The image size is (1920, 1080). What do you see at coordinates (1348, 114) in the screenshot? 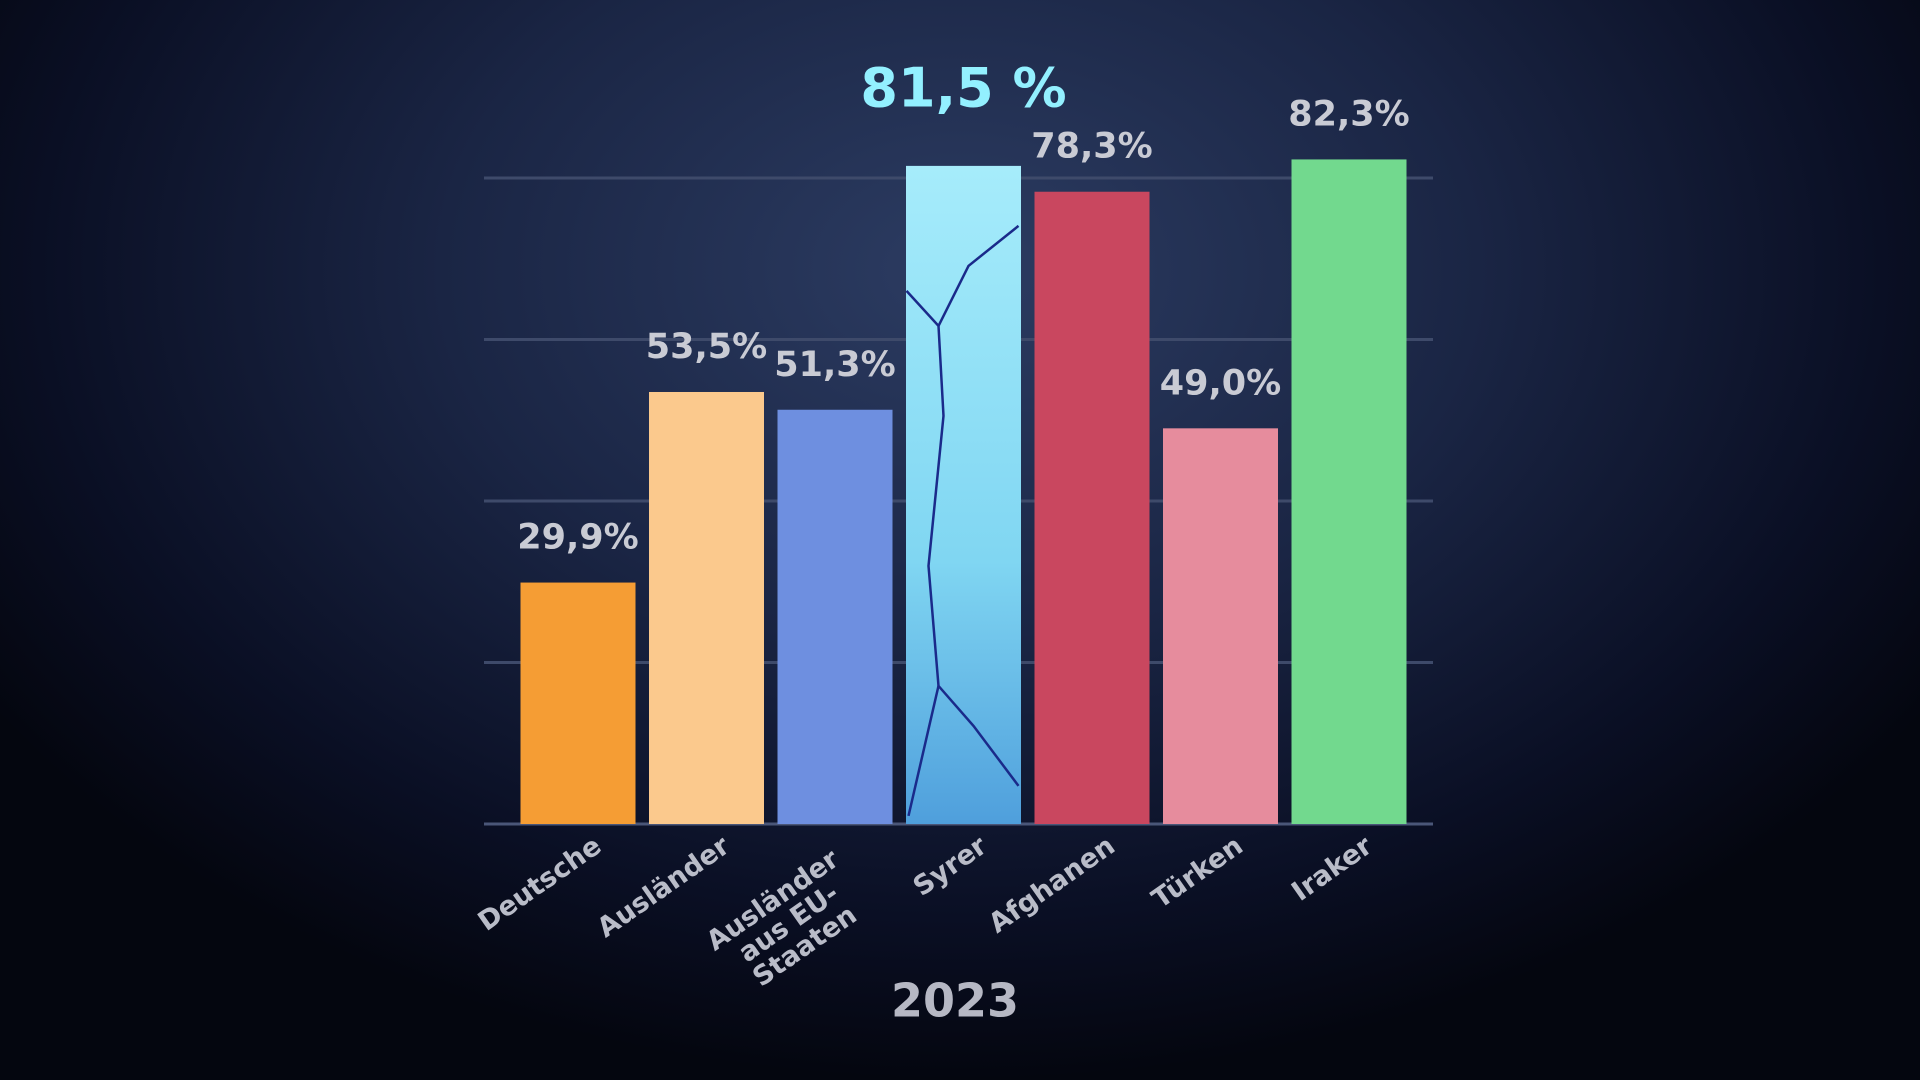
I see `value-label: 82,3%` at bounding box center [1348, 114].